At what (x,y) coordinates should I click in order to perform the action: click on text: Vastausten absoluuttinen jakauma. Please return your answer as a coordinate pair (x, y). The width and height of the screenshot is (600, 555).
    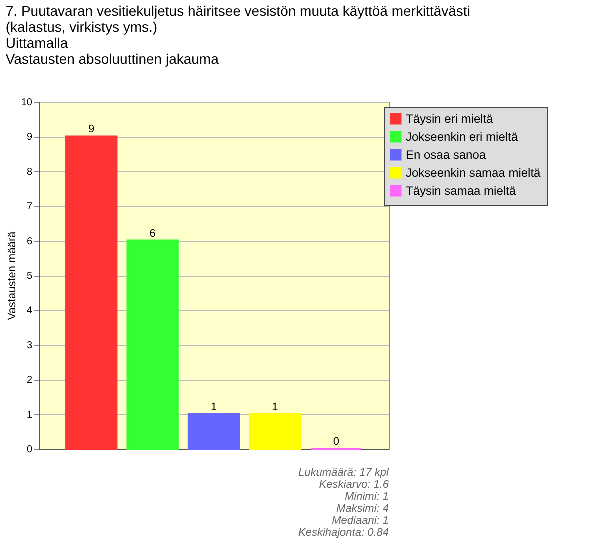
    Looking at the image, I should click on (113, 59).